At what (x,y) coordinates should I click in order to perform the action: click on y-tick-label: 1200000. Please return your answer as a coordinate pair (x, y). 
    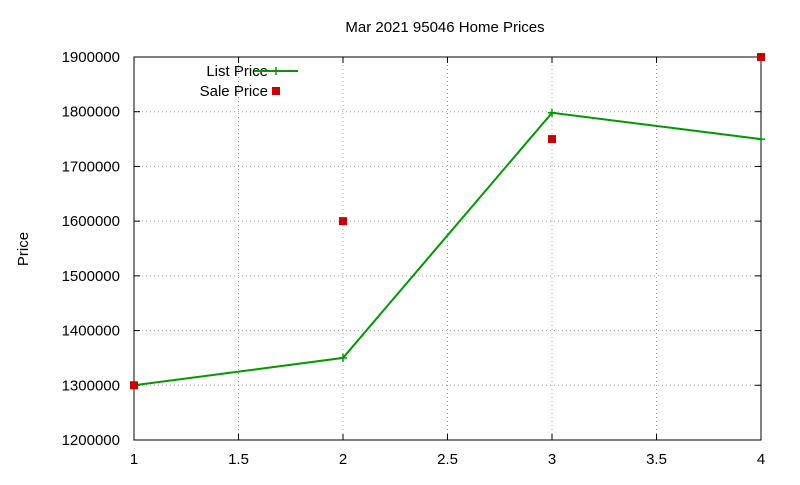
    Looking at the image, I should click on (91, 440).